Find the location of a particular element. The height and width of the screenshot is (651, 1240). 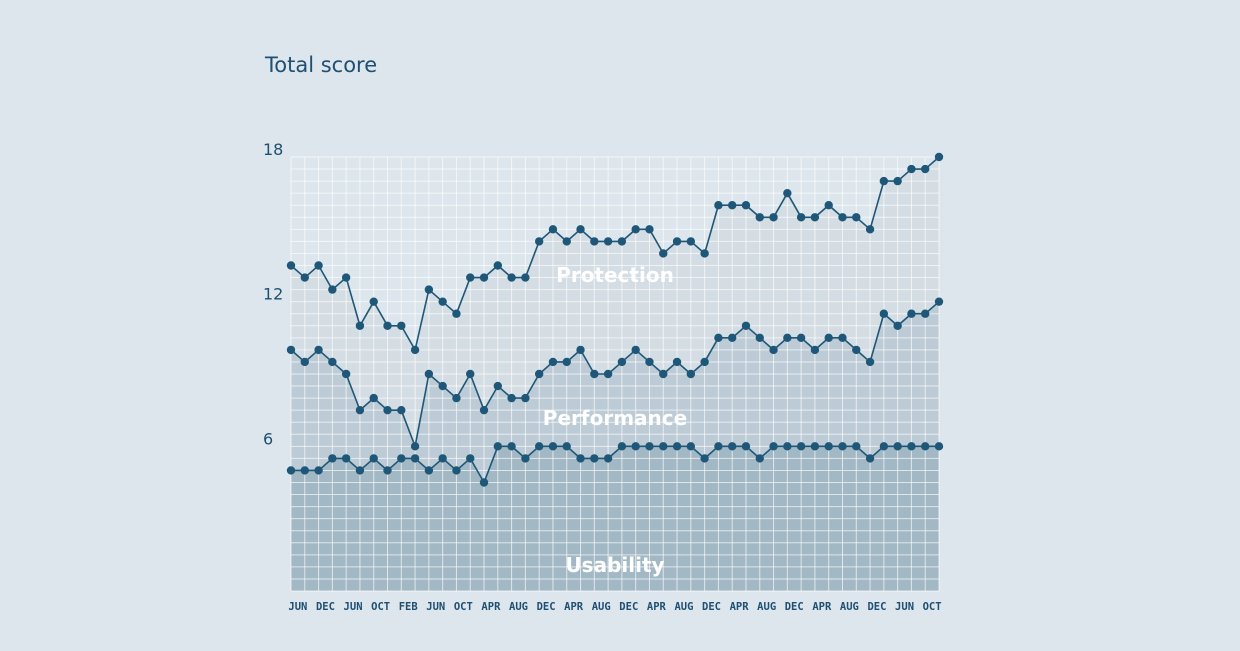

y-tick-label: 18 is located at coordinates (273, 149).